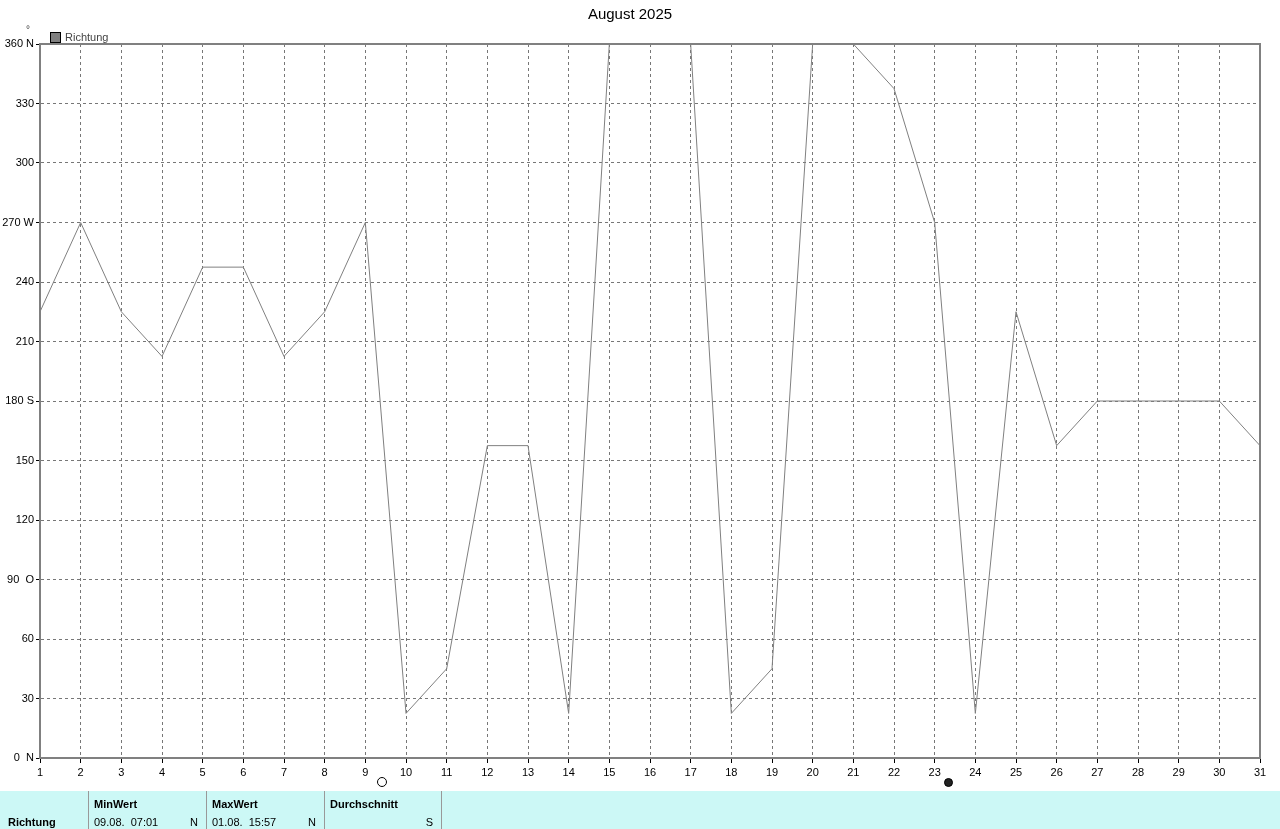 This screenshot has width=1280, height=829. What do you see at coordinates (406, 771) in the screenshot?
I see `x-tick-label: 10` at bounding box center [406, 771].